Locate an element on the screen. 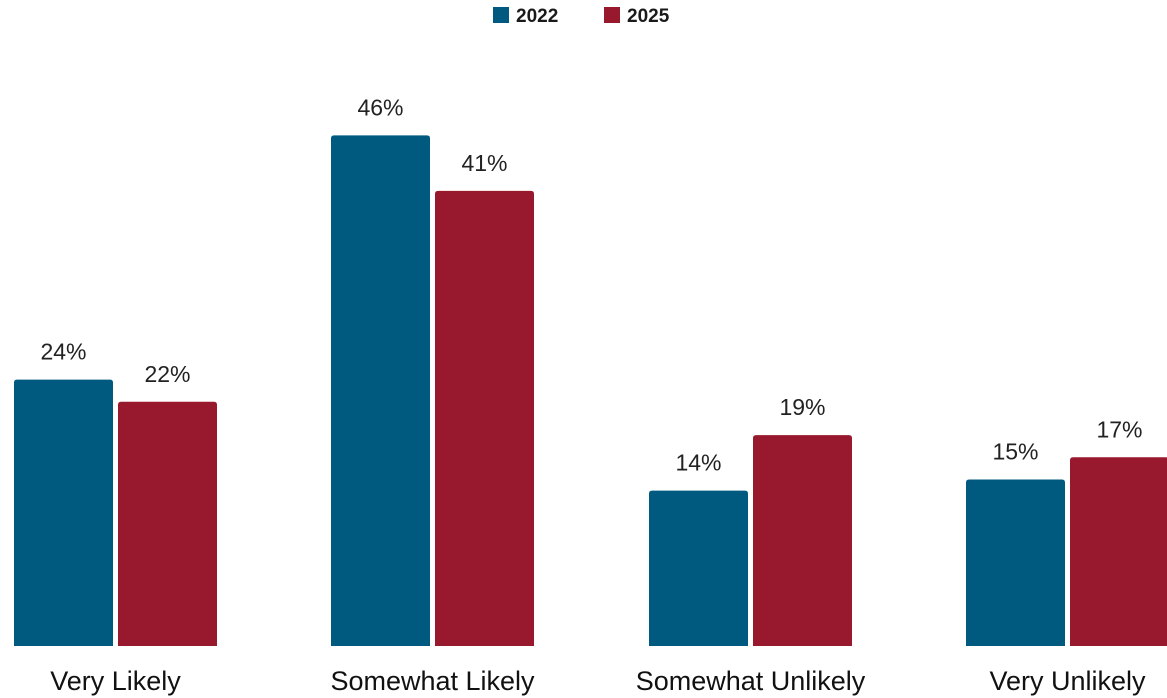 The image size is (1167, 698). category-label-very-likely: Very Likely is located at coordinates (115, 681).